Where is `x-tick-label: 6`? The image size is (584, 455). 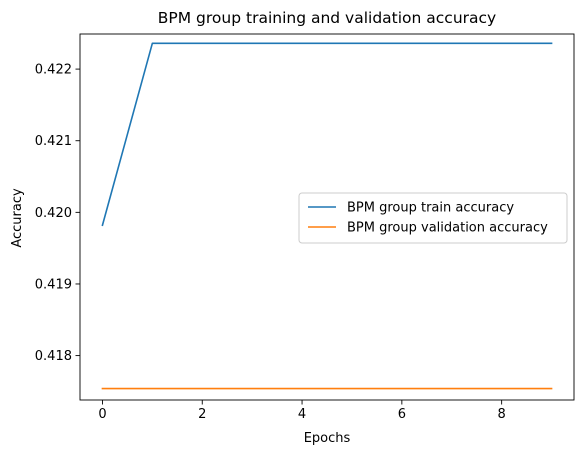 x-tick-label: 6 is located at coordinates (402, 414).